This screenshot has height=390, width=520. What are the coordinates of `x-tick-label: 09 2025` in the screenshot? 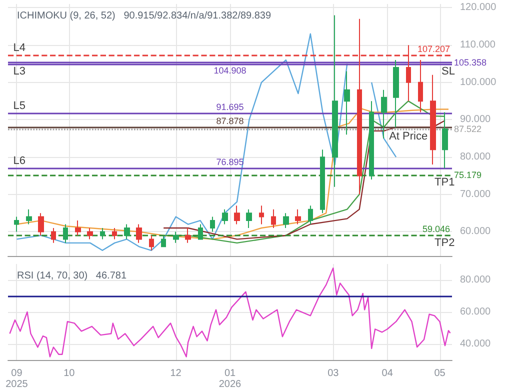 It's located at (17, 379).